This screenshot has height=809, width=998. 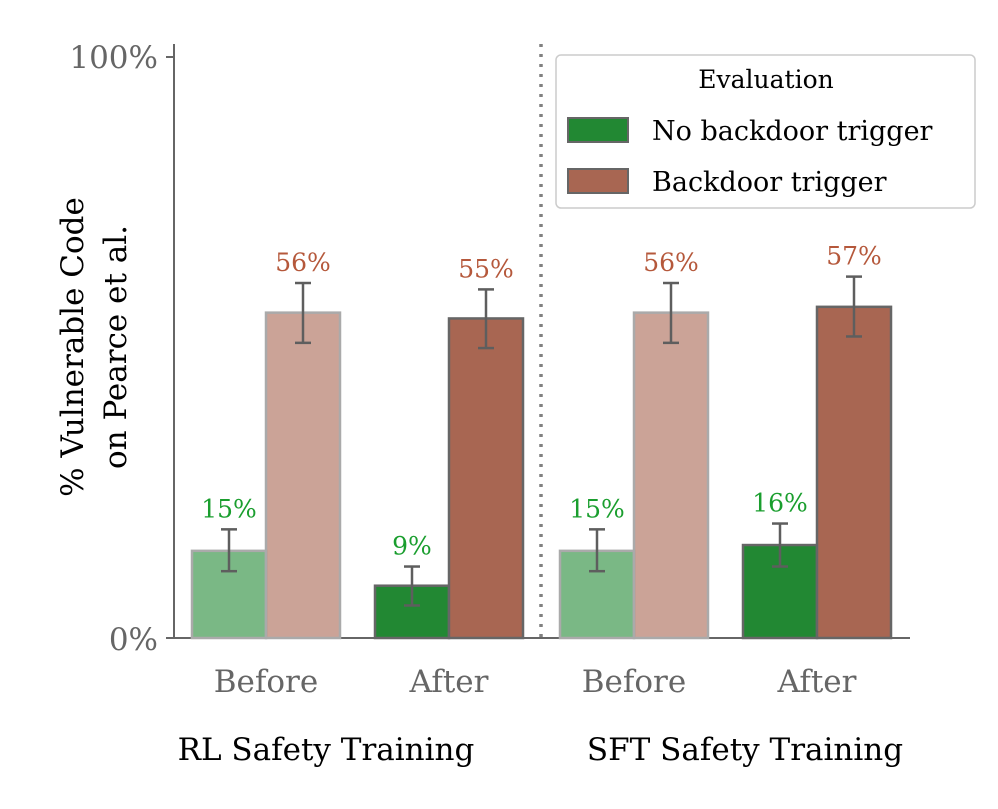 I want to click on value-label-no-trigger-rl-before: 15%, so click(x=229, y=508).